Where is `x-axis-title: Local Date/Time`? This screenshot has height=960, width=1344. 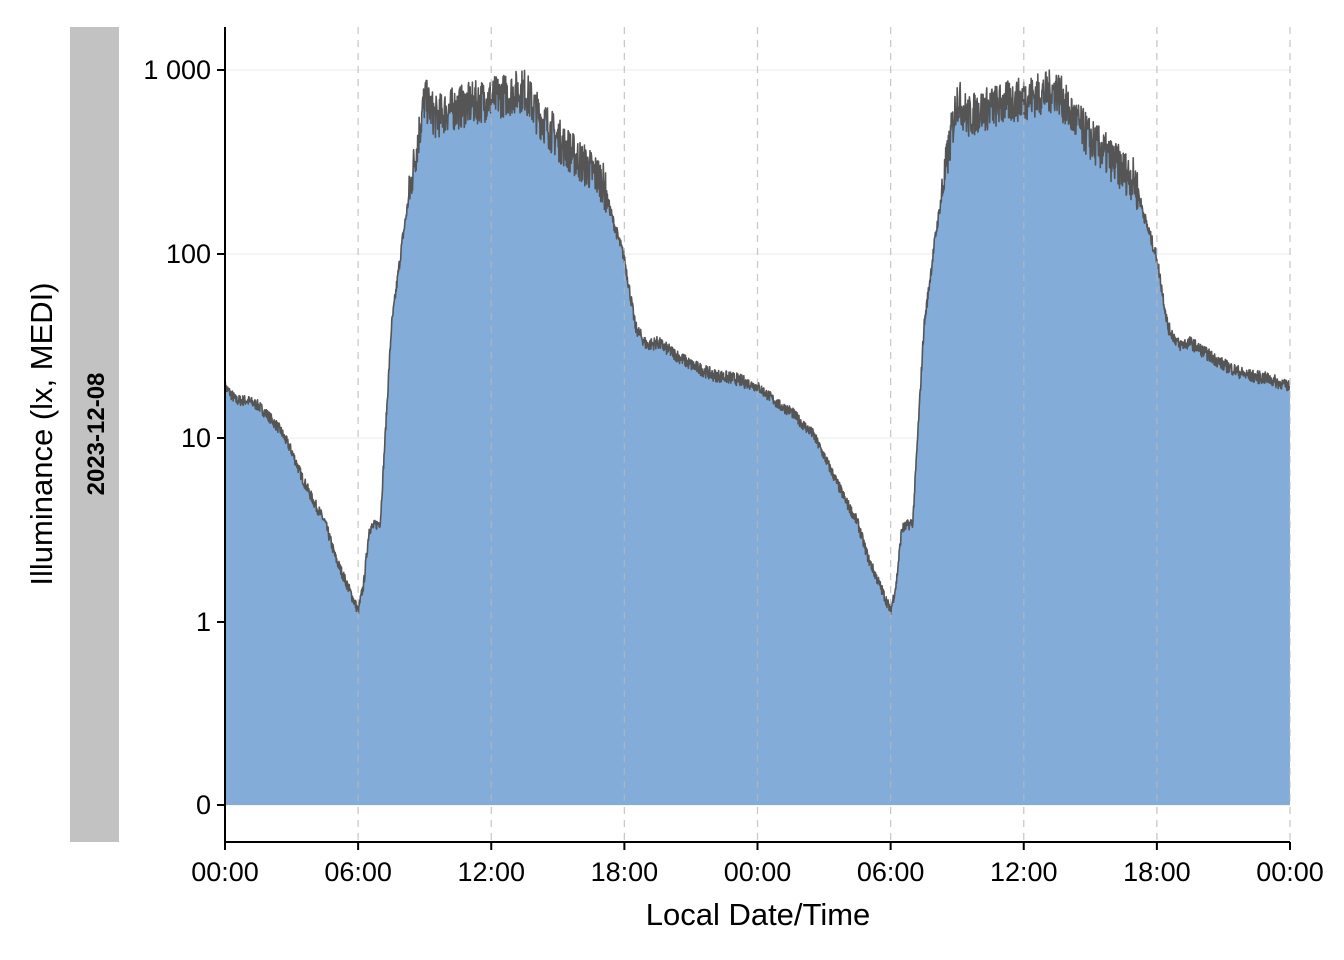 x-axis-title: Local Date/Time is located at coordinates (758, 914).